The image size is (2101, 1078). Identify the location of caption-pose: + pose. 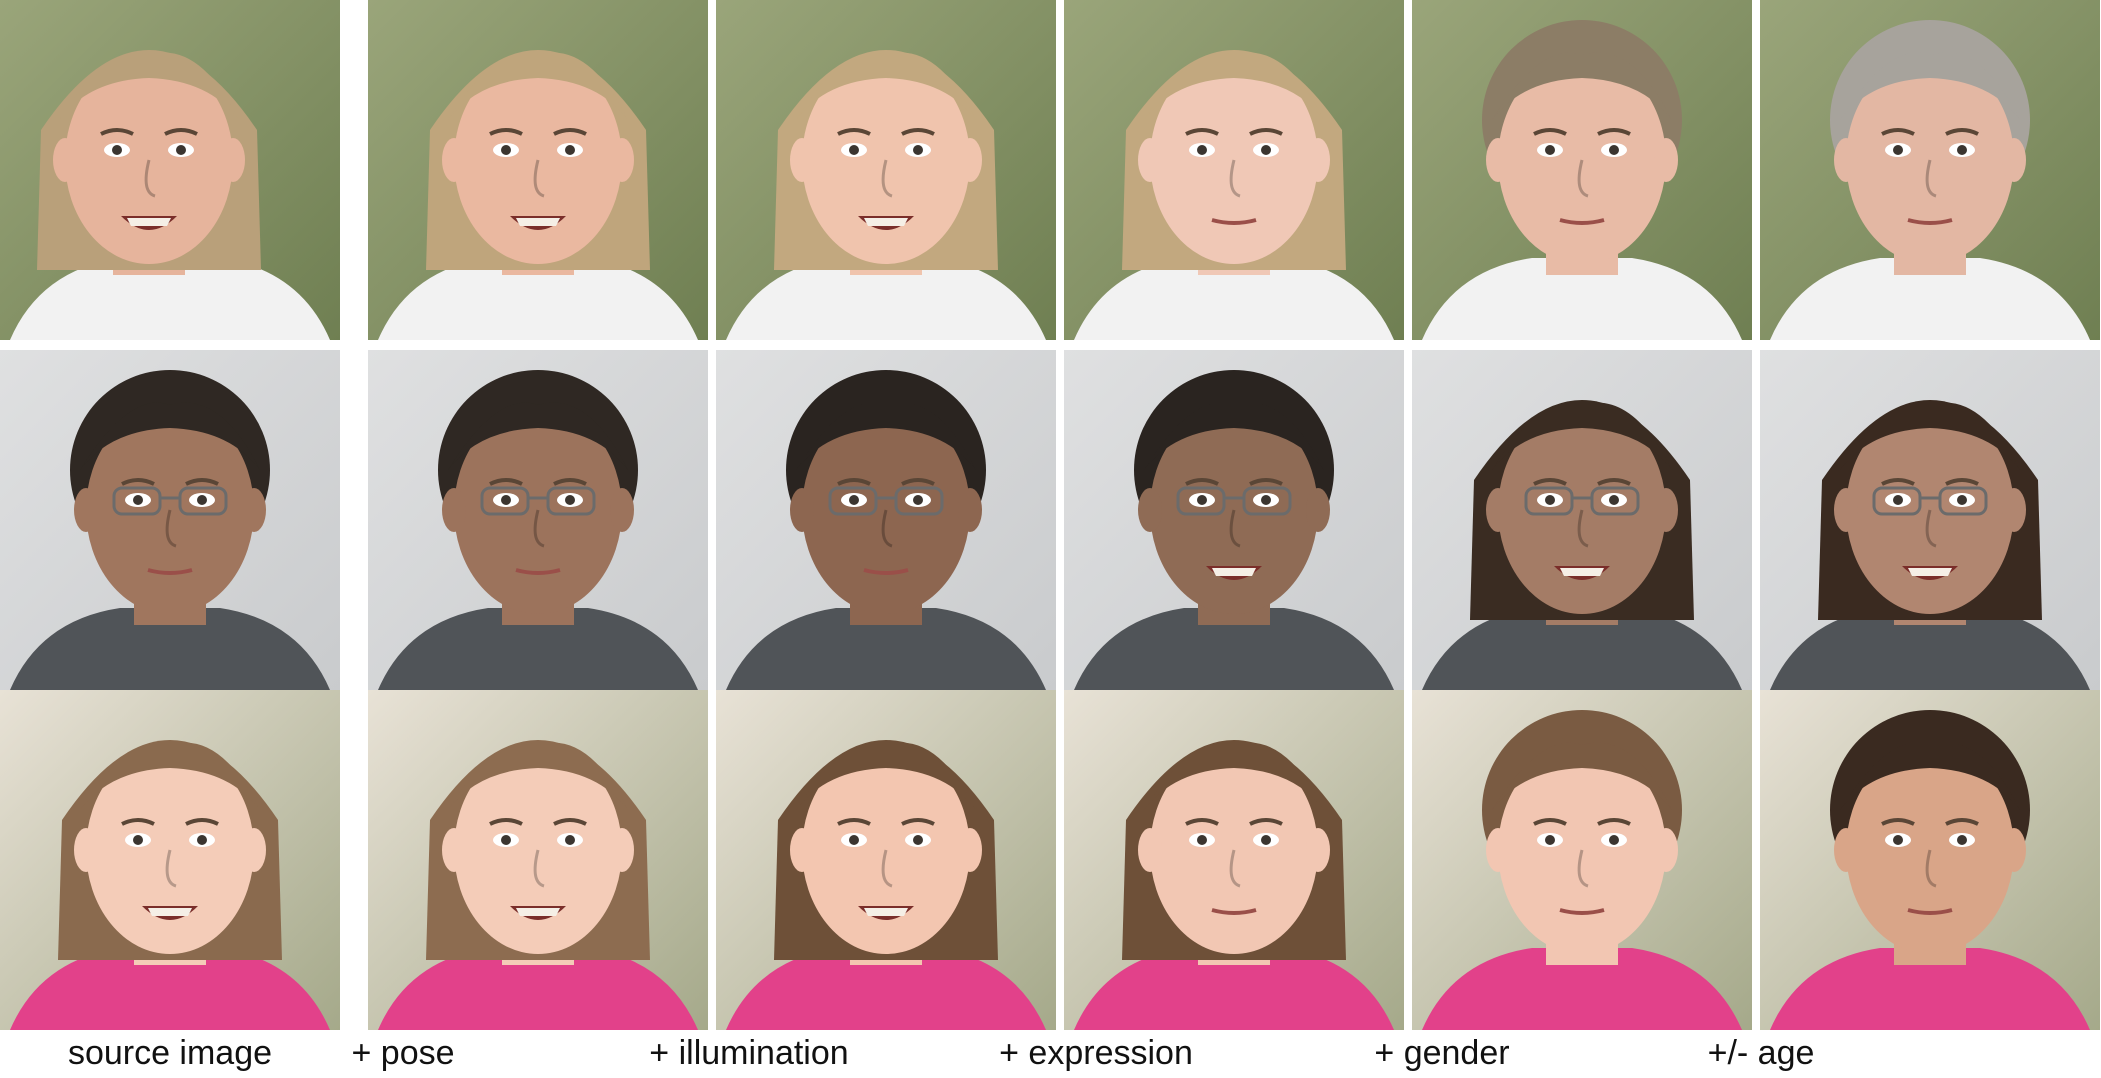
(403, 1053).